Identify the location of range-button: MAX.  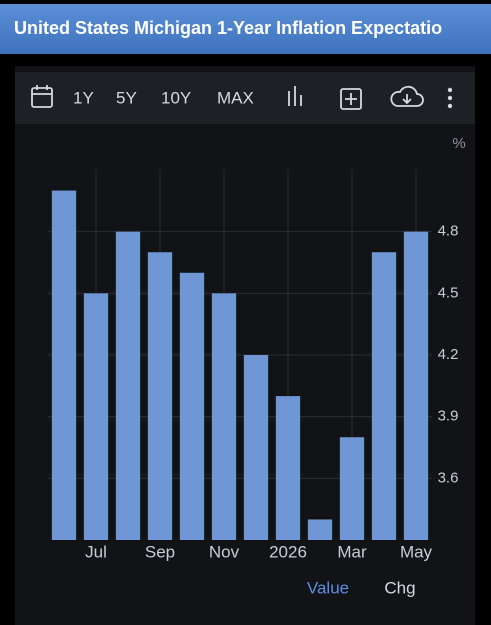
(235, 97).